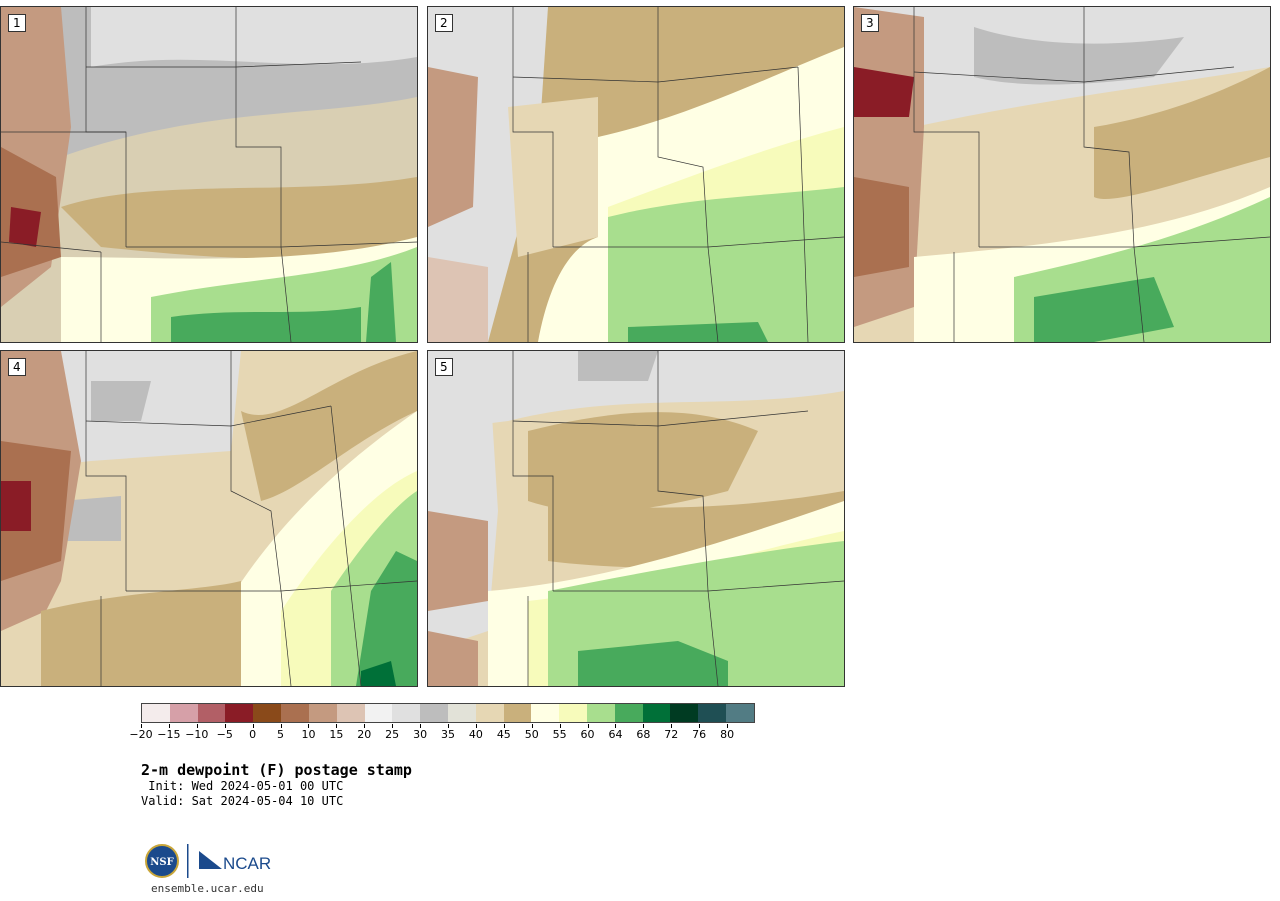  Describe the element at coordinates (475, 734) in the screenshot. I see `colorbar-tick-label: 40` at that location.